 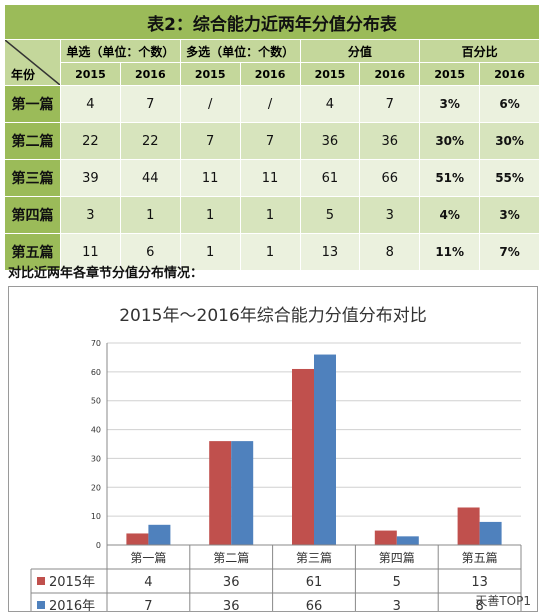 I want to click on table-cell: 6, so click(x=150, y=252).